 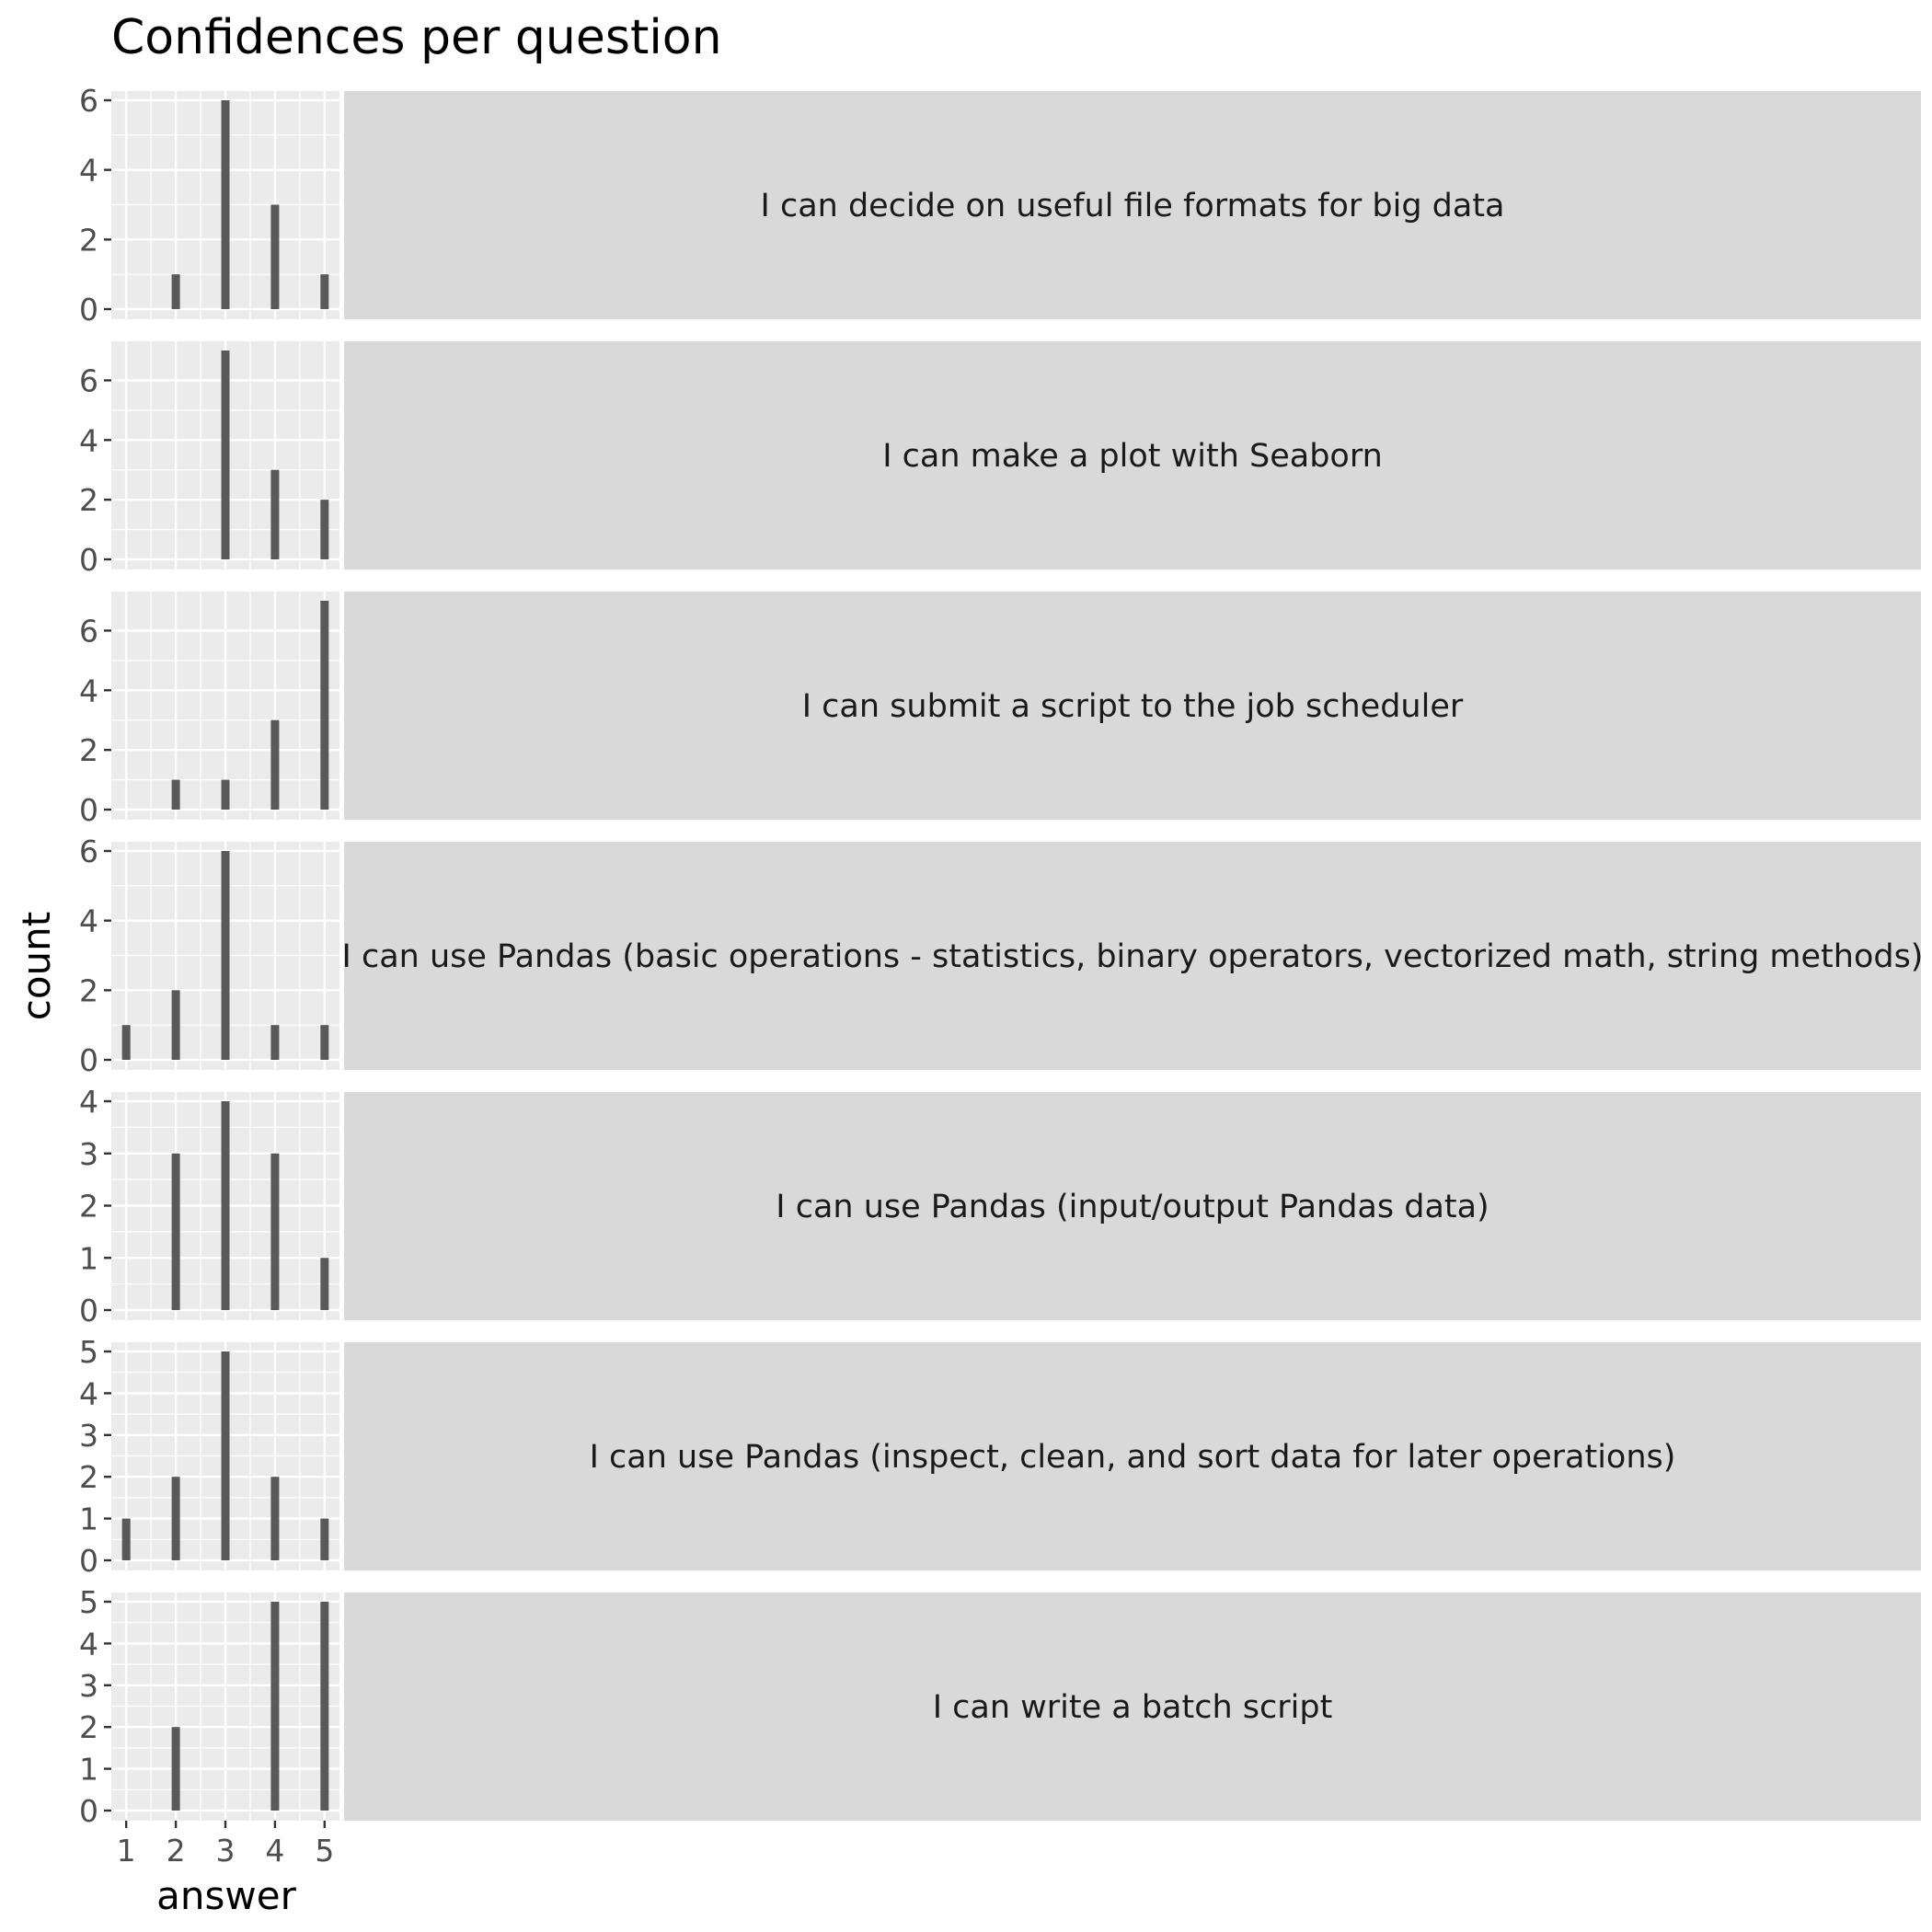 I want to click on y-axis-title: count, so click(x=36, y=966).